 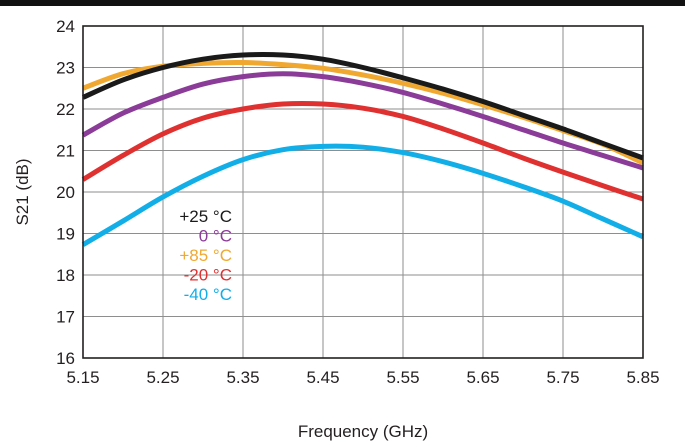 I want to click on y-tick-label: 21, so click(x=65, y=151).